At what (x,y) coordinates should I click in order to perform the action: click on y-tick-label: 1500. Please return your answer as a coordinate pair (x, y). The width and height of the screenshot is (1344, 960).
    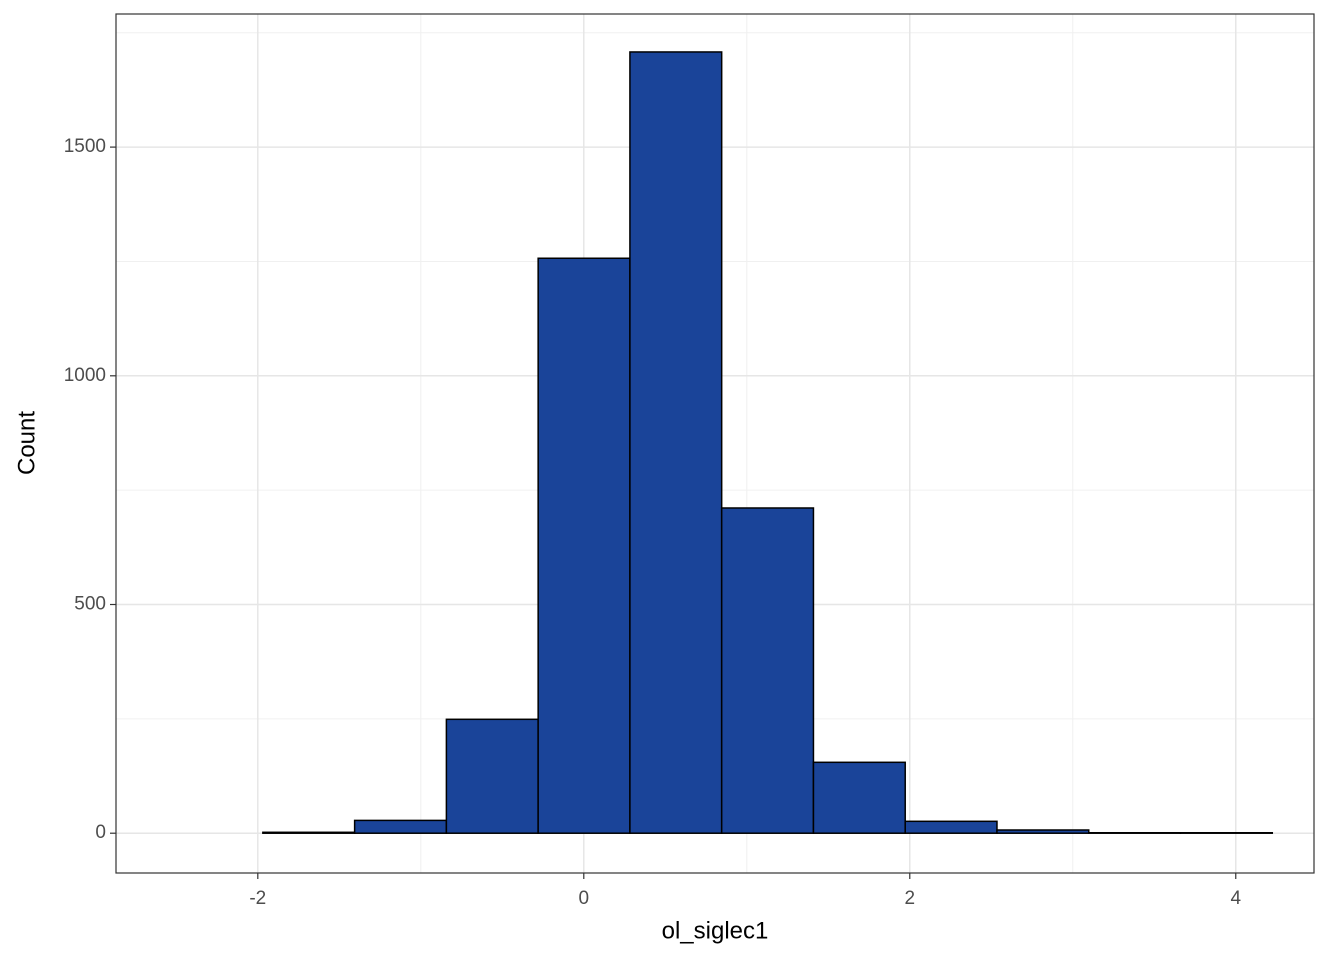
    Looking at the image, I should click on (85, 146).